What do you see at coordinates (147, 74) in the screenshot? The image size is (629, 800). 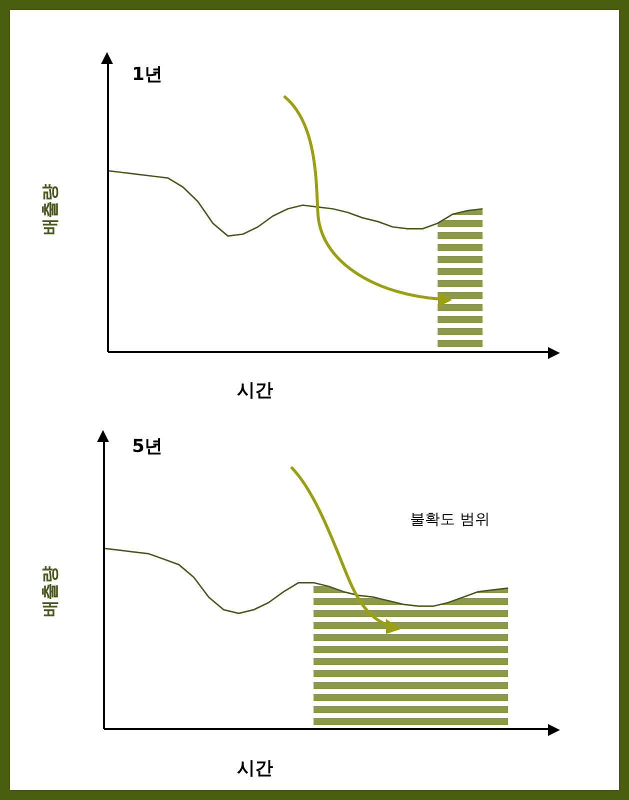 I see `chart-title: 1년` at bounding box center [147, 74].